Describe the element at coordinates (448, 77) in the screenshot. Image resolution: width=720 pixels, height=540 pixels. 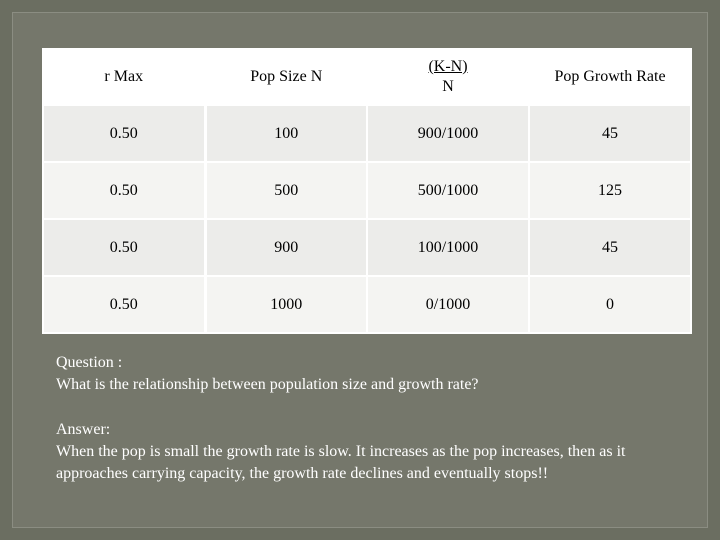
I see `header-k-minus-n-over-n: (K-N) N` at that location.